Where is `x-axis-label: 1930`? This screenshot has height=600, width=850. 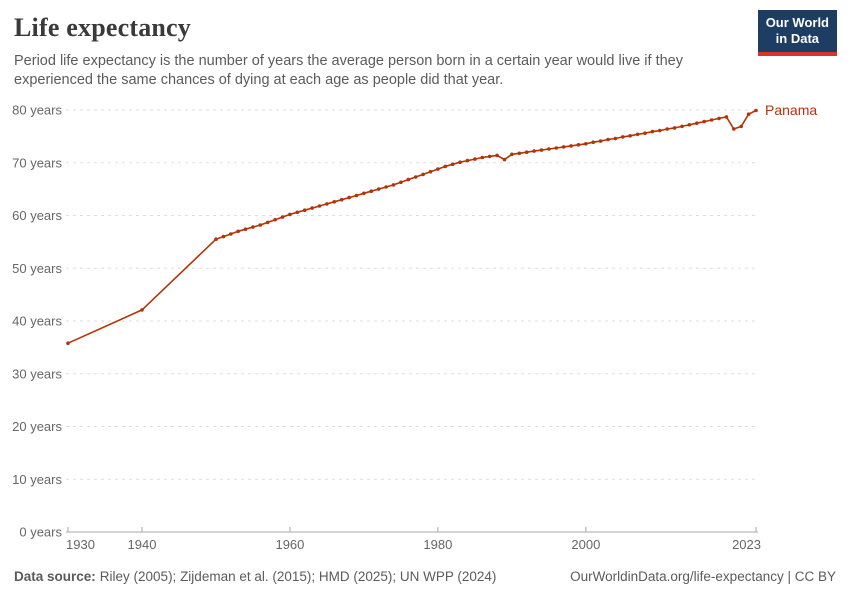 x-axis-label: 1930 is located at coordinates (80, 544).